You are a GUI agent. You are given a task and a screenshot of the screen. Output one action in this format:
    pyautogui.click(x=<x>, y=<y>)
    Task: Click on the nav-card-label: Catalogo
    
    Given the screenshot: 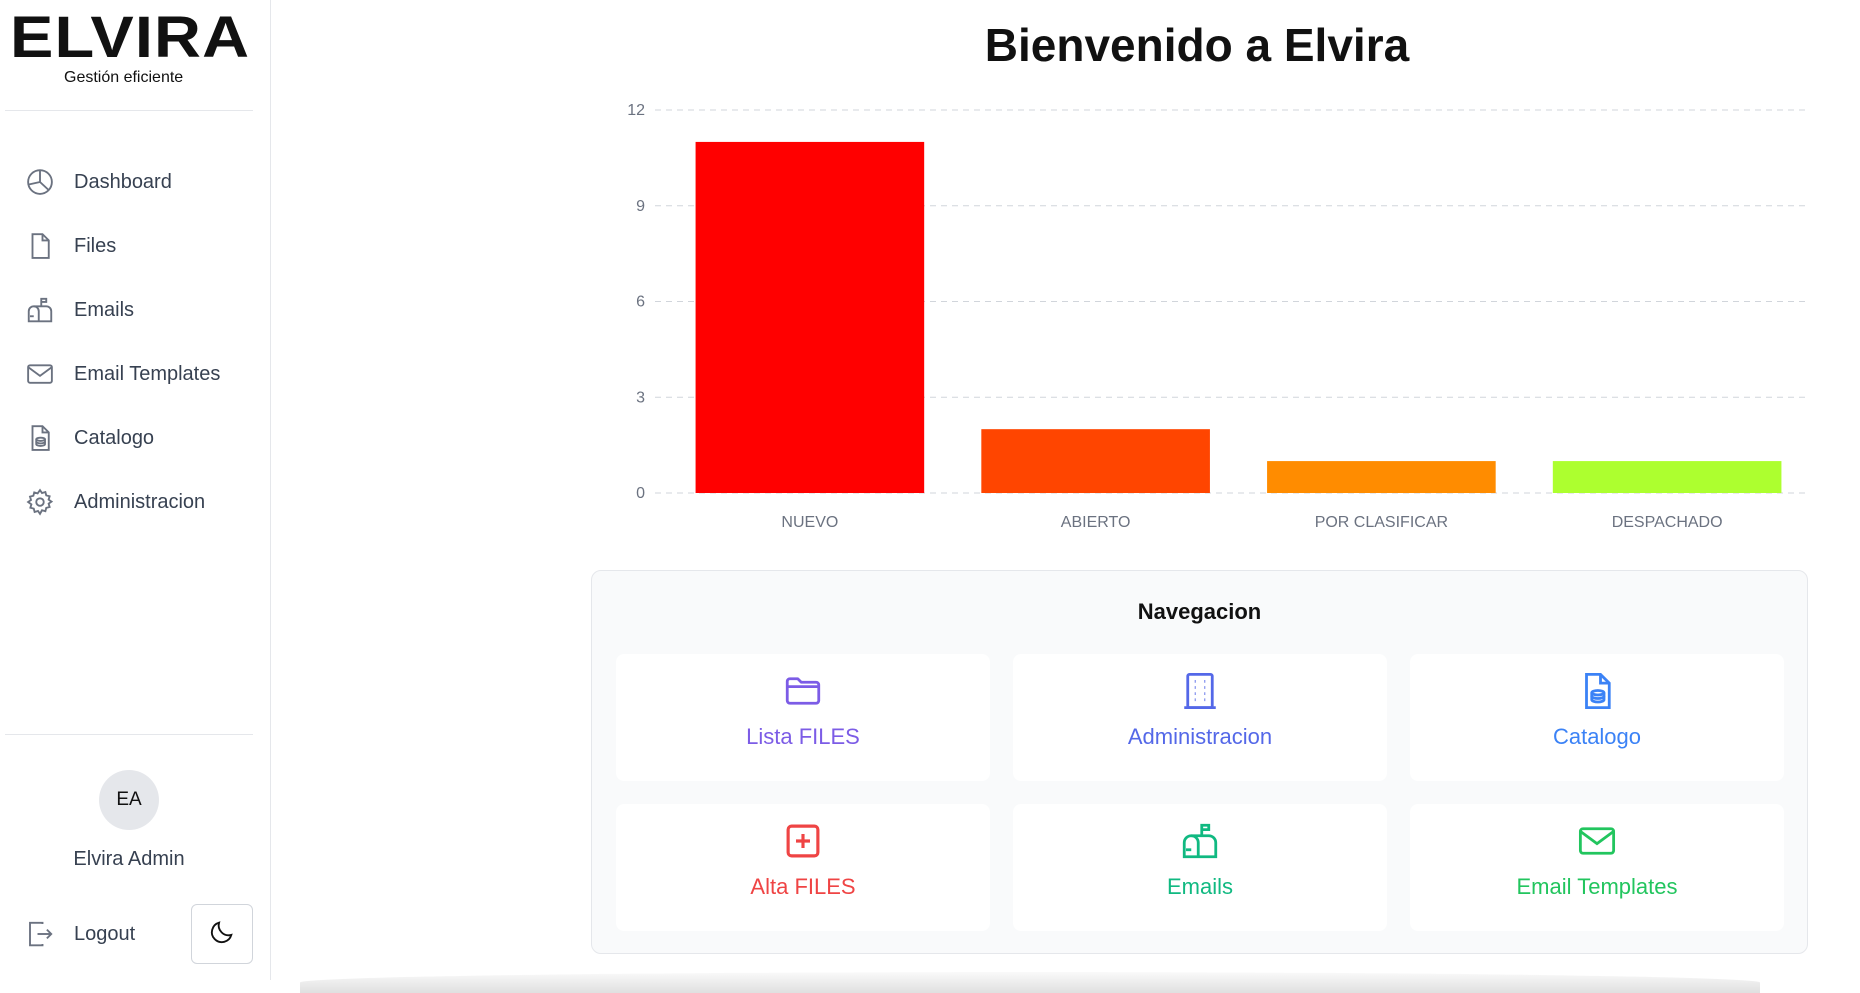 What is the action you would take?
    pyautogui.click(x=1597, y=736)
    